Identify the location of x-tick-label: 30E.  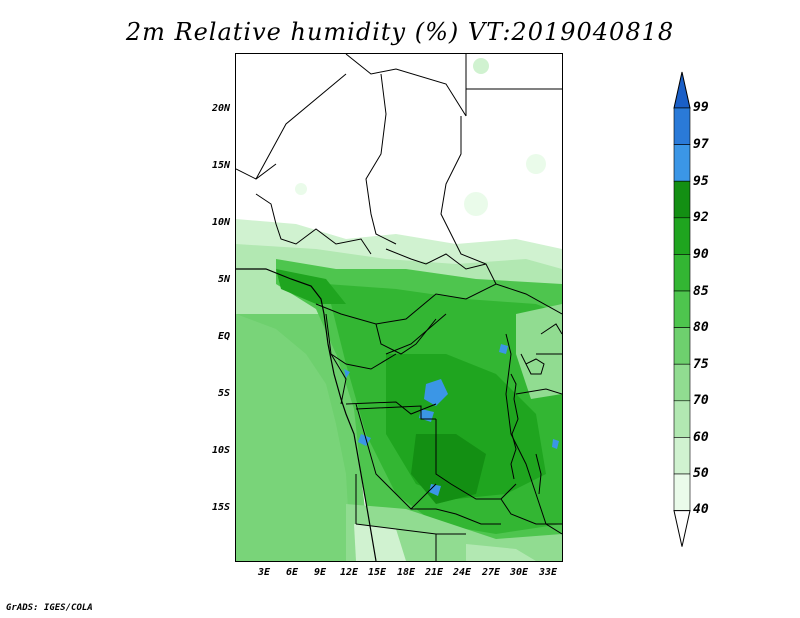
(519, 572).